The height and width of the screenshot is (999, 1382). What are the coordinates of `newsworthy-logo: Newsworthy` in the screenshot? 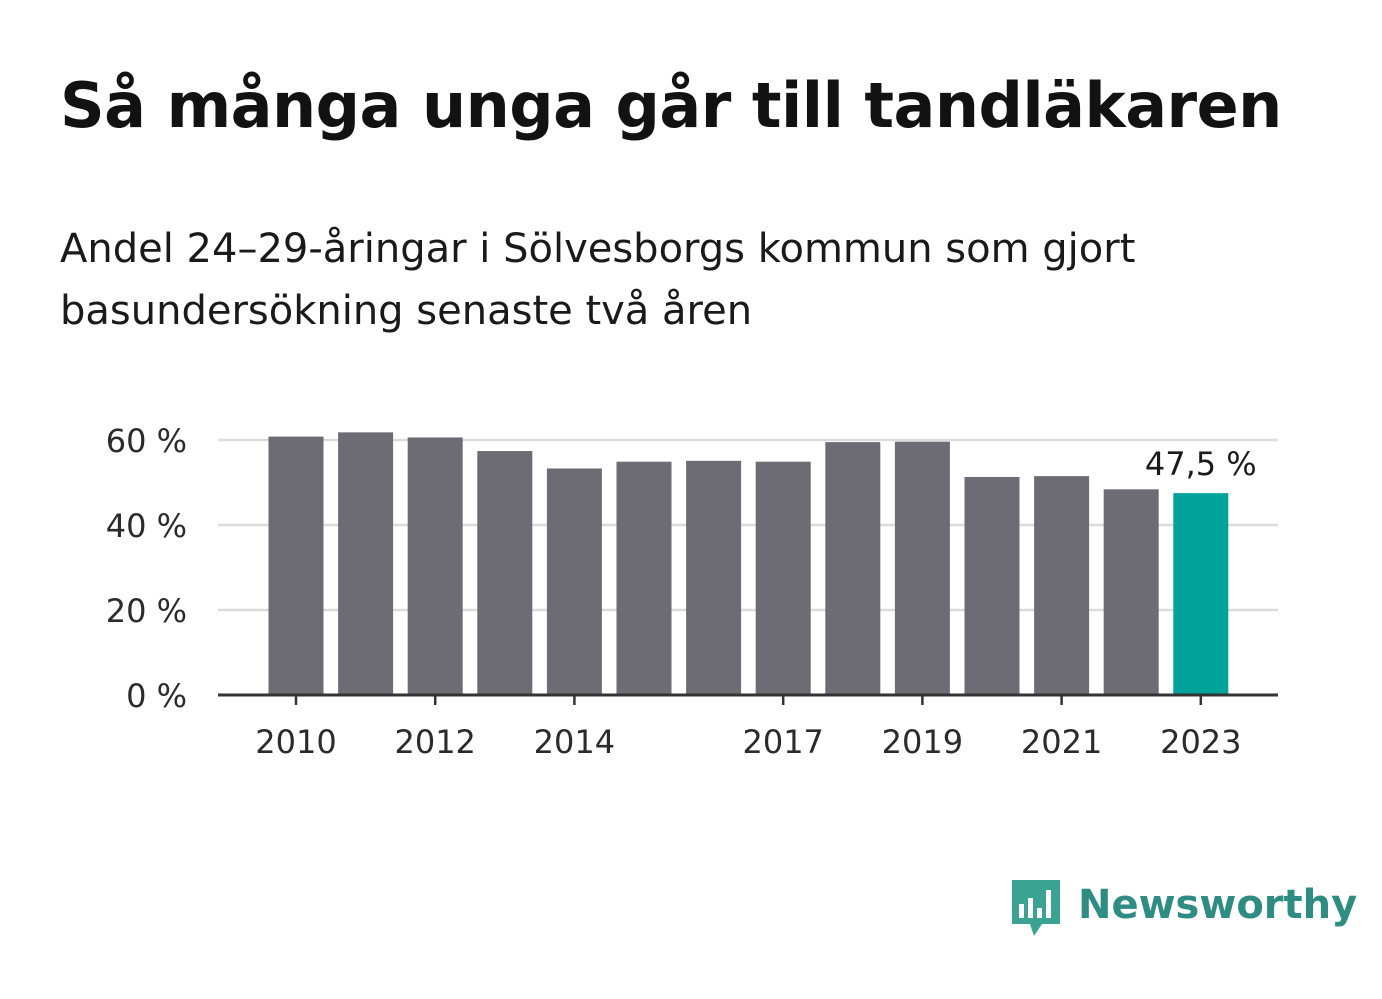 It's located at (1183, 910).